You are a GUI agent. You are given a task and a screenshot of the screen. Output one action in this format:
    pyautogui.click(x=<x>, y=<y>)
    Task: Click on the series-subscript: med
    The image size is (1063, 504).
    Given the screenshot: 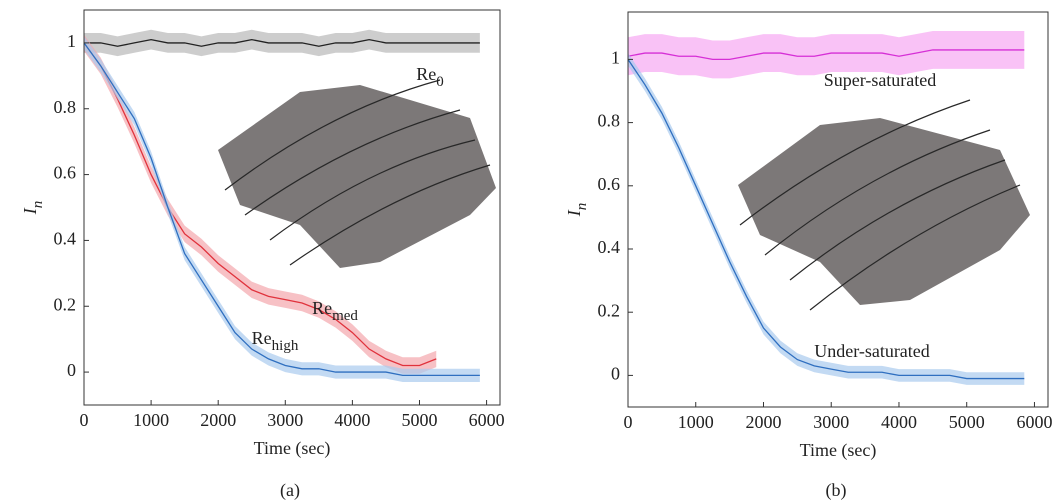 What is the action you would take?
    pyautogui.click(x=345, y=316)
    